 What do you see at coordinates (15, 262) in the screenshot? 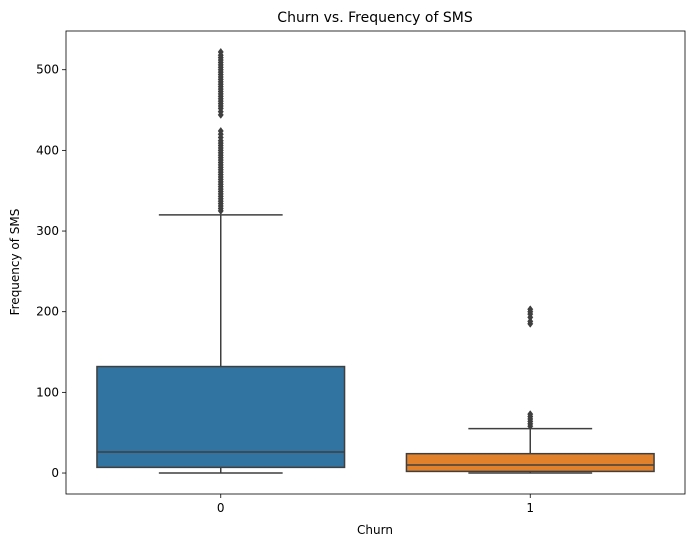
I see `y-axis-label: Frequency of SMS` at bounding box center [15, 262].